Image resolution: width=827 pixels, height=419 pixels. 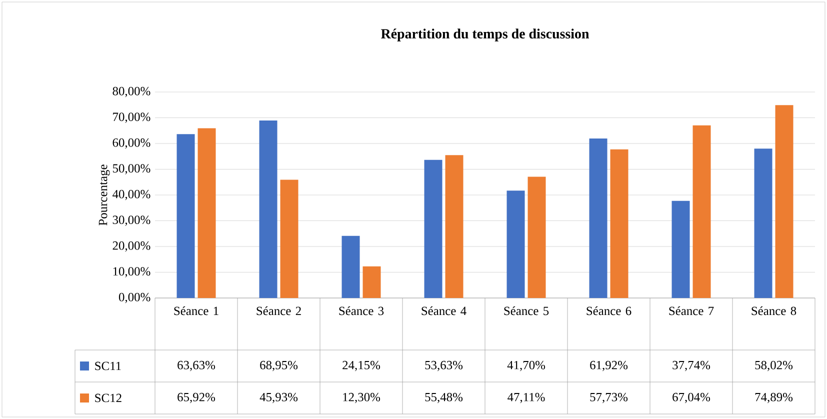 What do you see at coordinates (361, 311) in the screenshot?
I see `x-tick-label: Séance 3` at bounding box center [361, 311].